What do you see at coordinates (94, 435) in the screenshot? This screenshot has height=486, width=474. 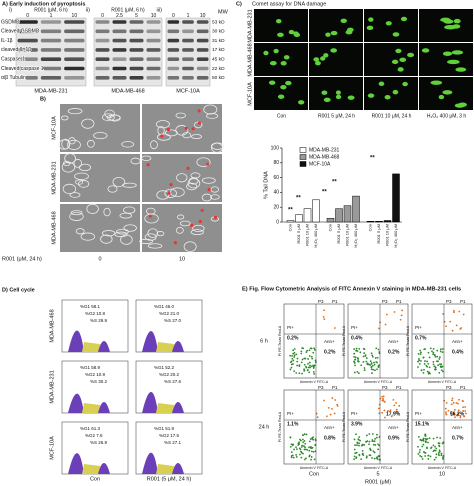 I see `phase-value: %G2 7.6` at bounding box center [94, 435].